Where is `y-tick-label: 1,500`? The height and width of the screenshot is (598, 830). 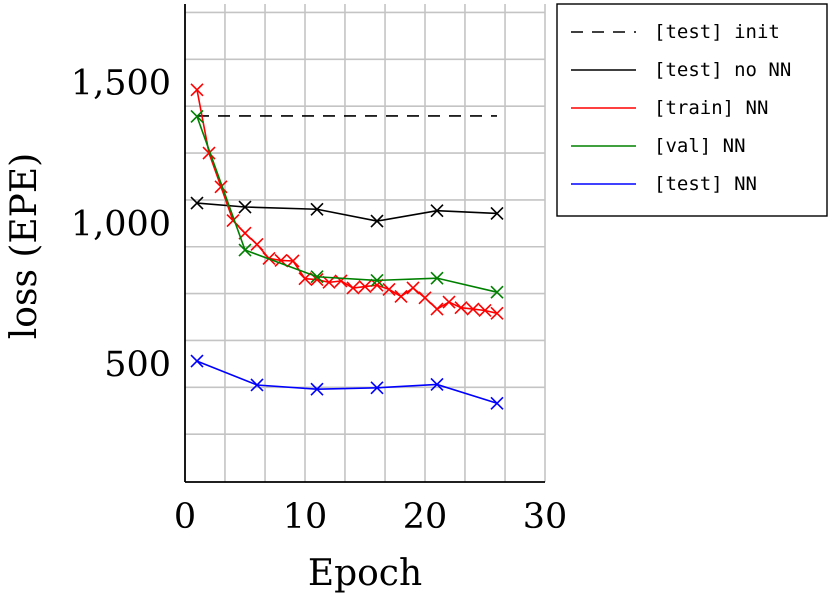 y-tick-label: 1,500 is located at coordinates (121, 84).